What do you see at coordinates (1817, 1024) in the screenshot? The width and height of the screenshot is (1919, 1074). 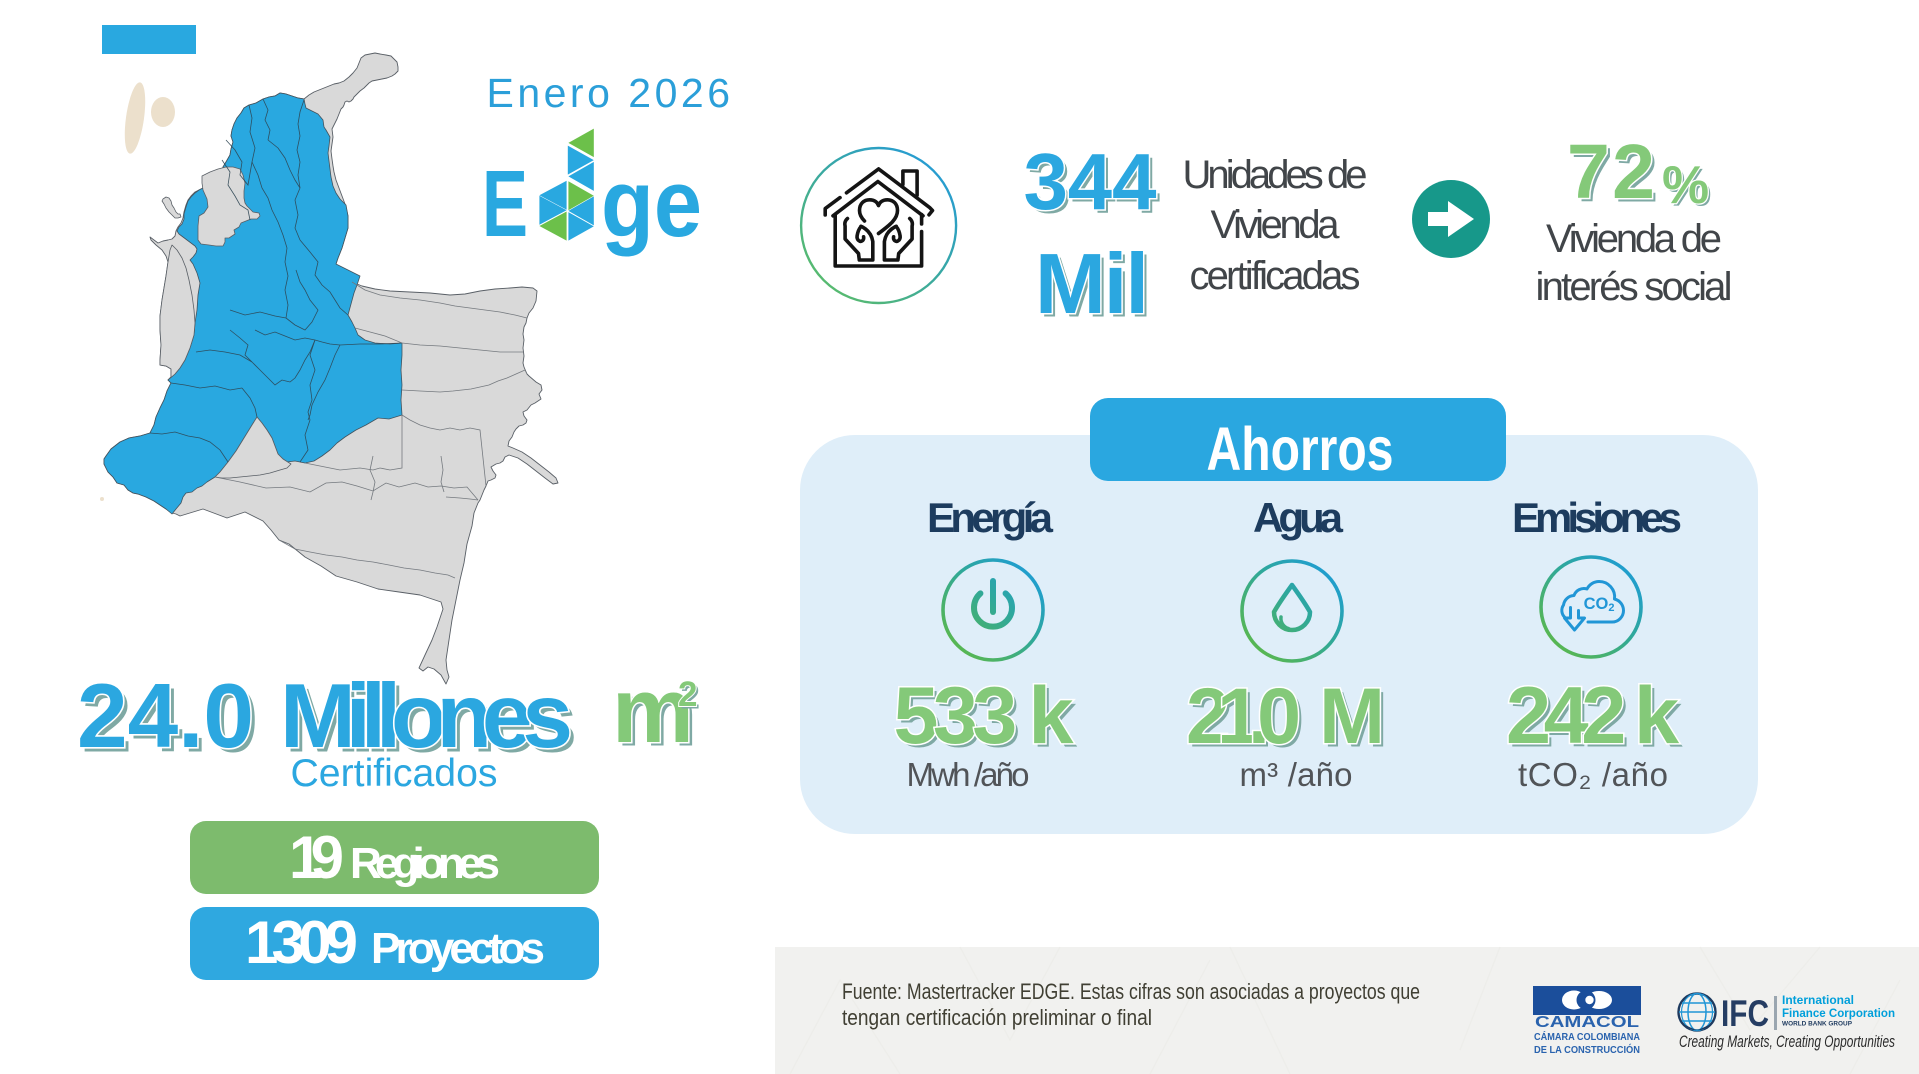 I see `svg-text: WORLD BANK GROUP` at bounding box center [1817, 1024].